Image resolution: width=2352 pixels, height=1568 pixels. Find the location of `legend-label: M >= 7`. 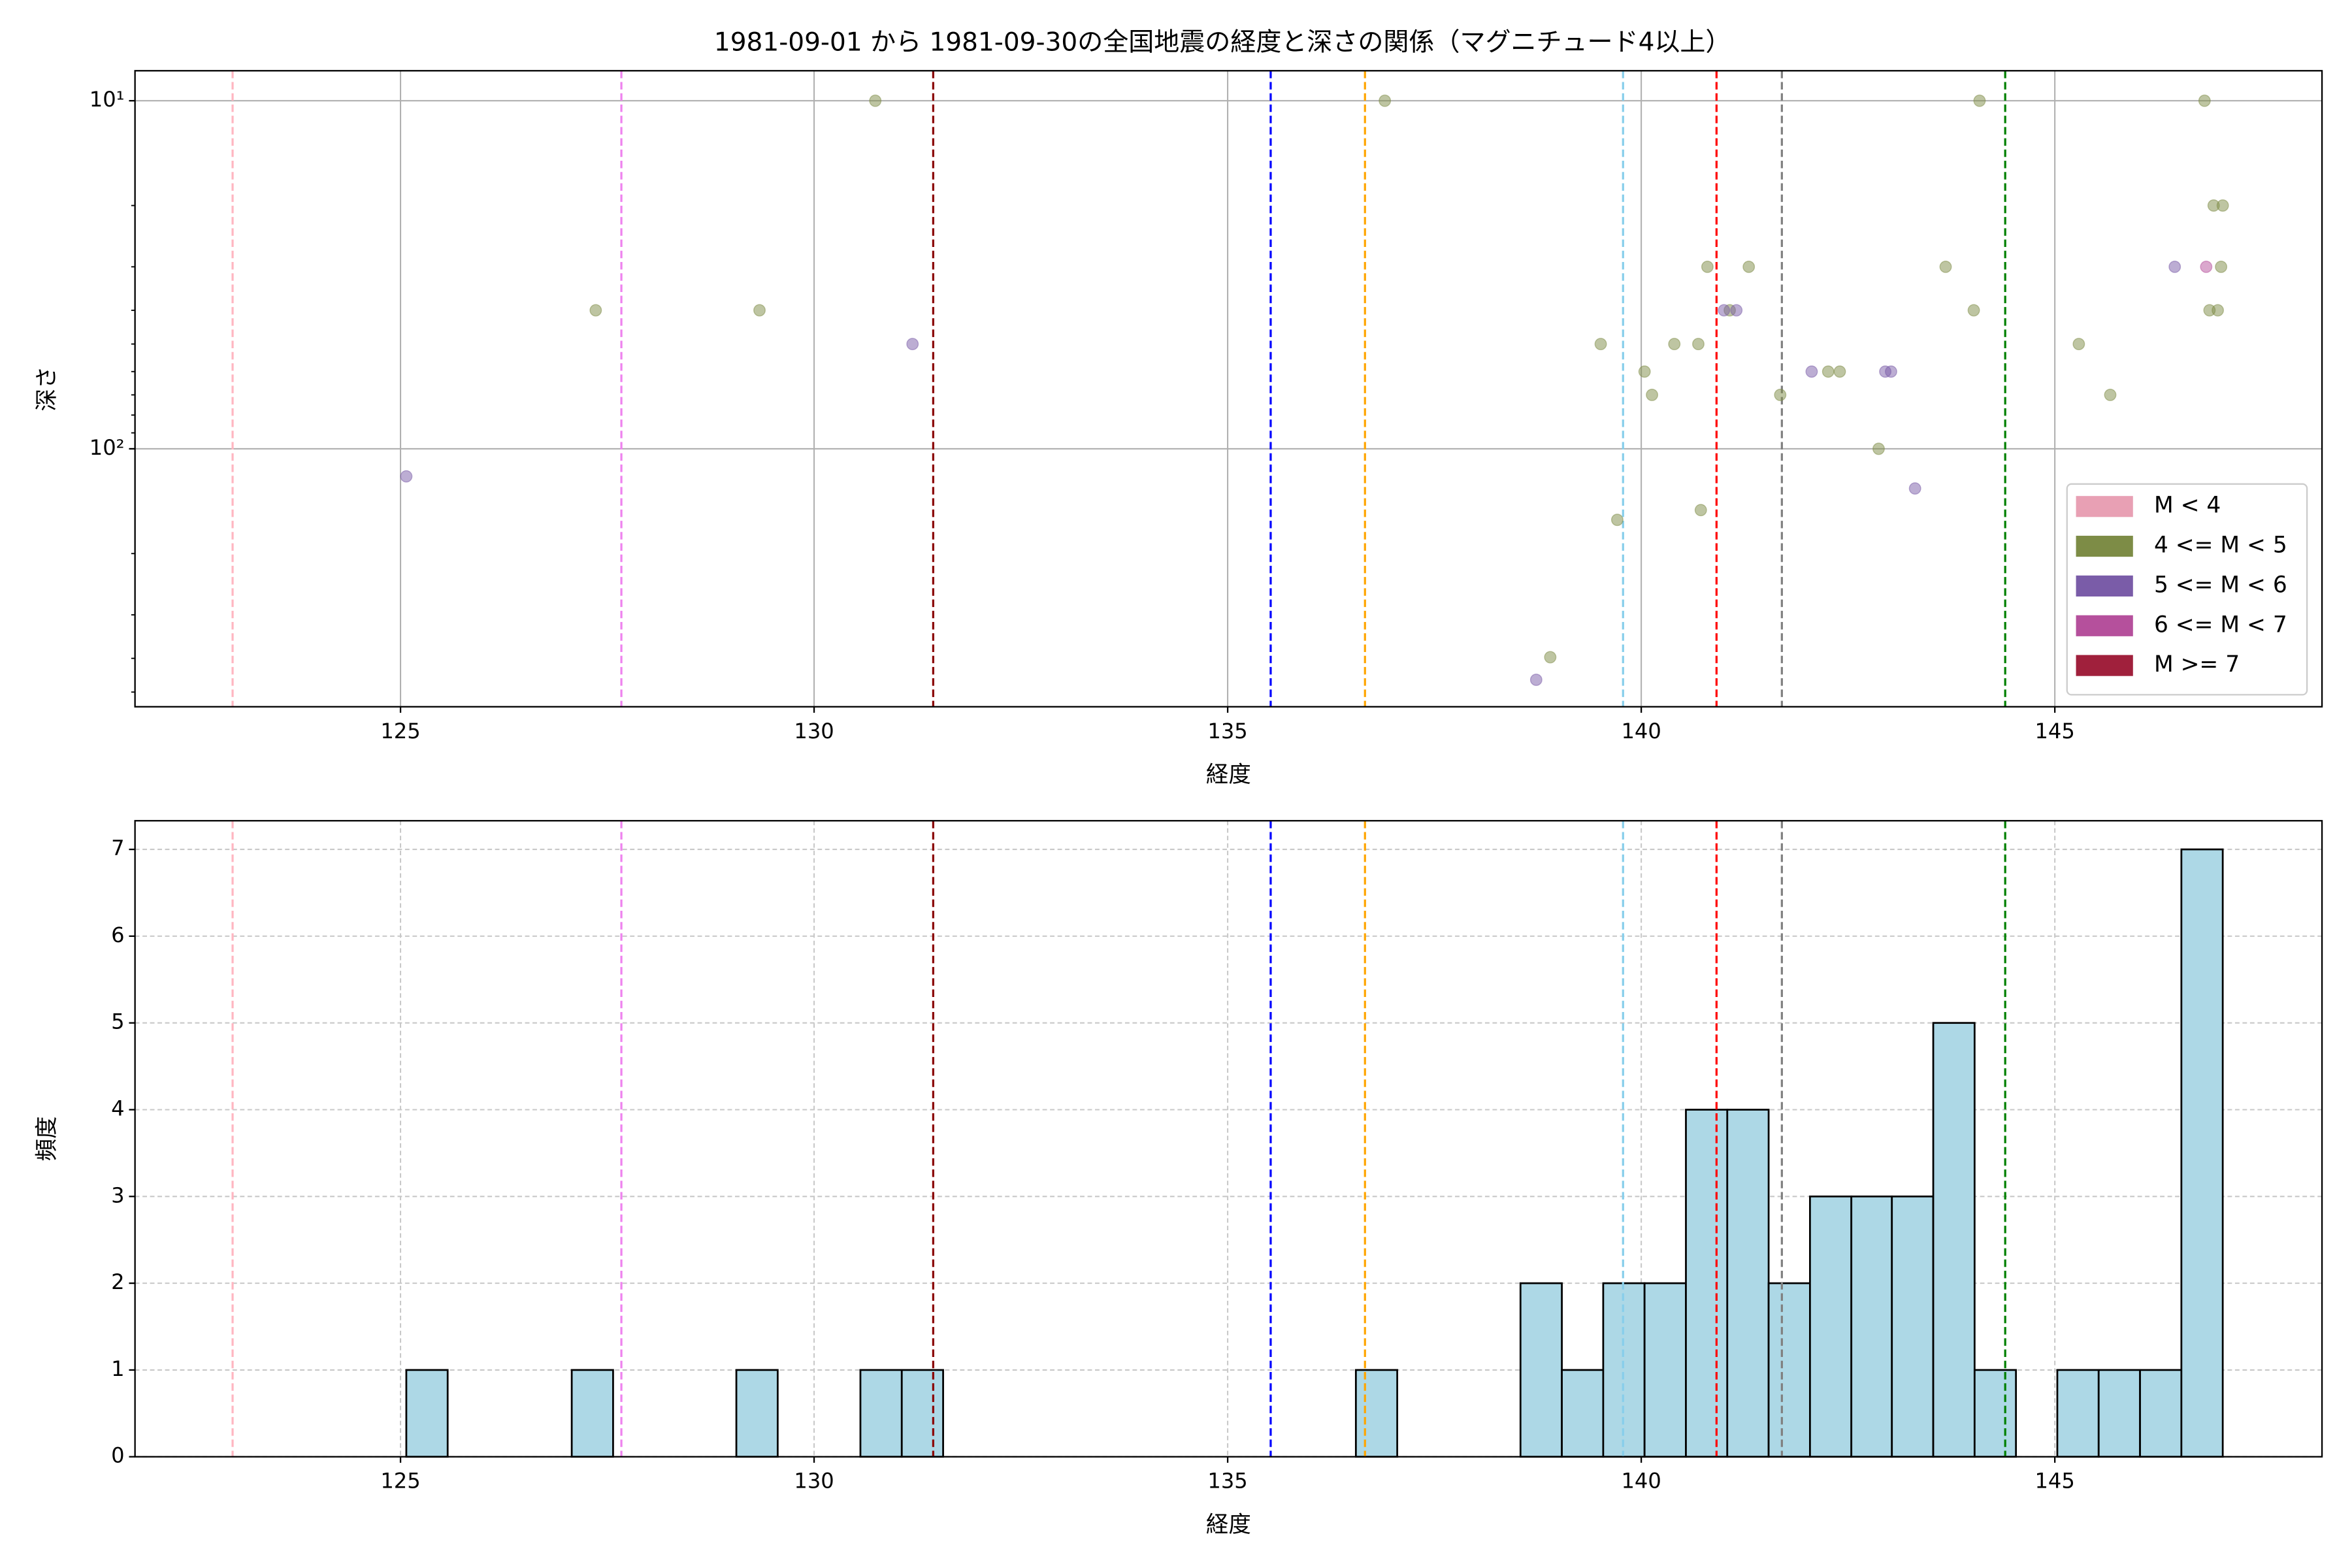

legend-label: M >= 7 is located at coordinates (2197, 664).